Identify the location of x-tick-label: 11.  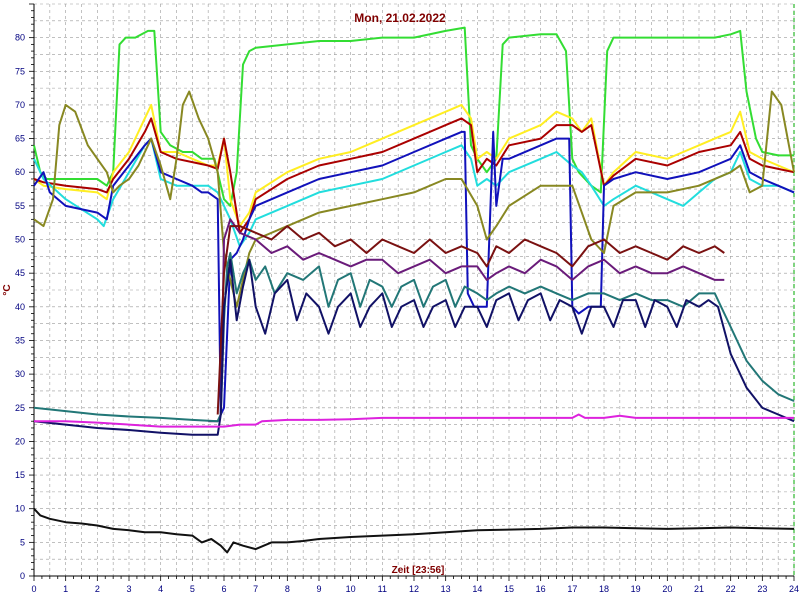
(382, 589).